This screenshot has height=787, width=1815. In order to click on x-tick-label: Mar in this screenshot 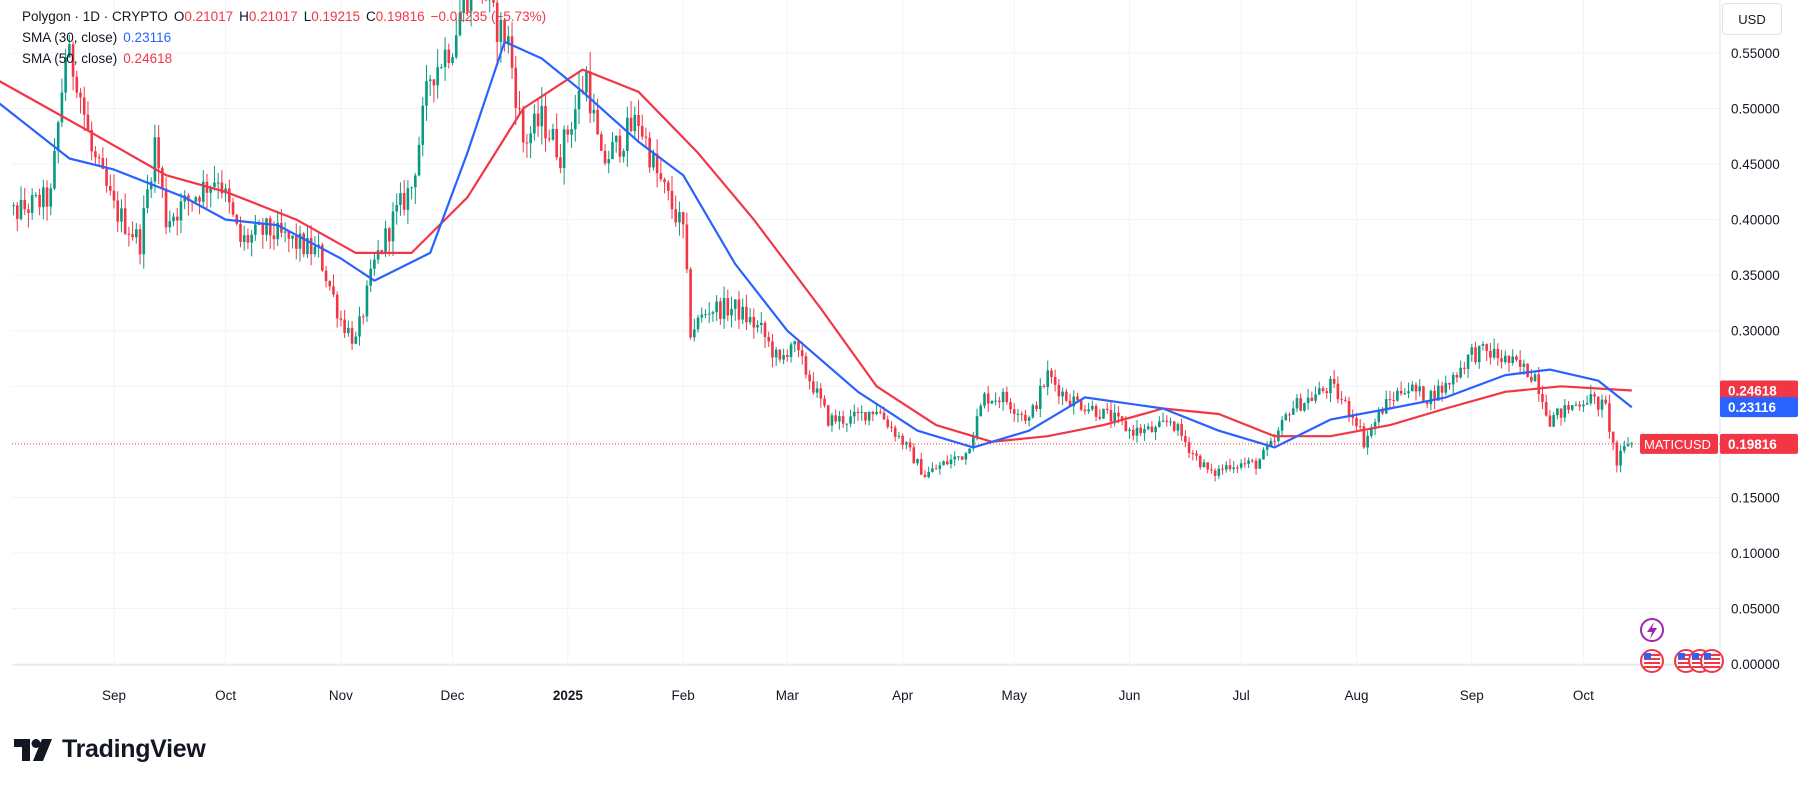, I will do `click(788, 695)`.